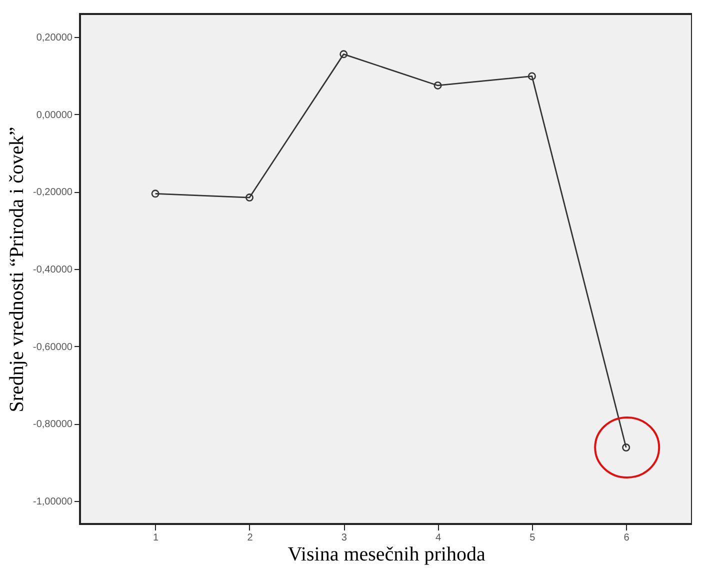 The image size is (717, 578). I want to click on x-tick-label: 5, so click(533, 538).